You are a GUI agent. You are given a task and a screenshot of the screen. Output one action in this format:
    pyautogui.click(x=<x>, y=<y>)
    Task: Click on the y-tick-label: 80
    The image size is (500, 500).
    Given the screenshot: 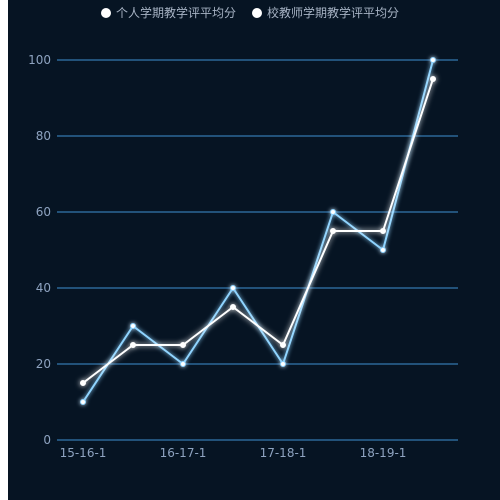 What is the action you would take?
    pyautogui.click(x=43, y=136)
    